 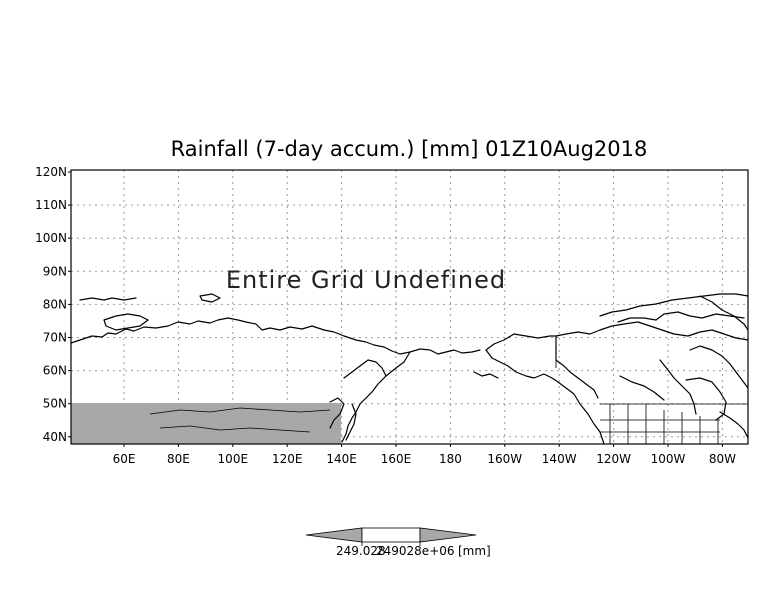 What do you see at coordinates (124, 459) in the screenshot?
I see `longitude-label: 60E` at bounding box center [124, 459].